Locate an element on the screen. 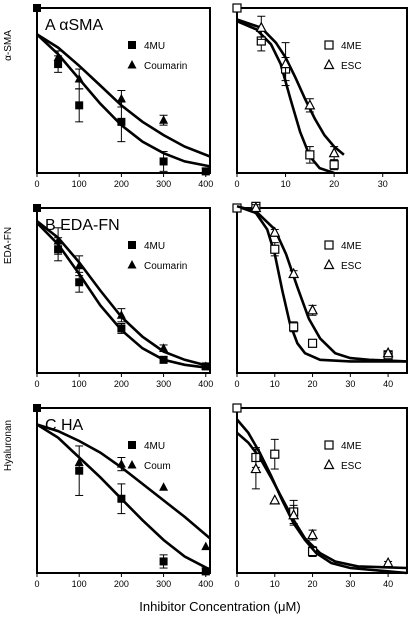 Image resolution: width=416 pixels, height=620 pixels. y-axis-label: Hyaluronan is located at coordinates (8, 445).